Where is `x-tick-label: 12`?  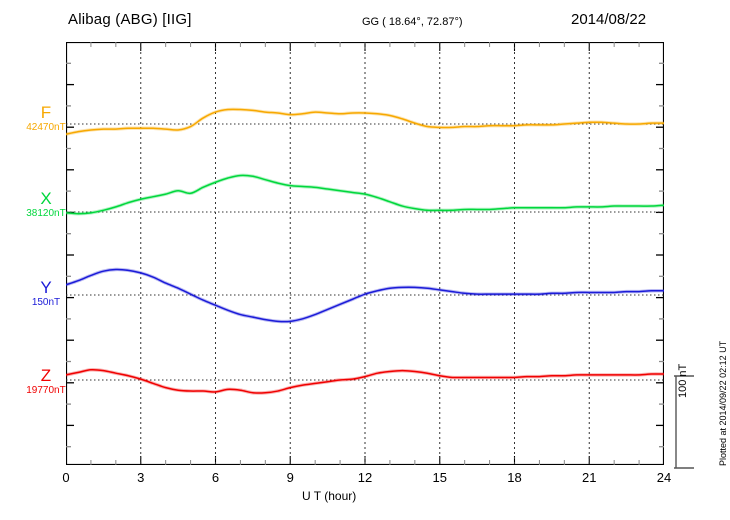 x-tick-label: 12 is located at coordinates (365, 477).